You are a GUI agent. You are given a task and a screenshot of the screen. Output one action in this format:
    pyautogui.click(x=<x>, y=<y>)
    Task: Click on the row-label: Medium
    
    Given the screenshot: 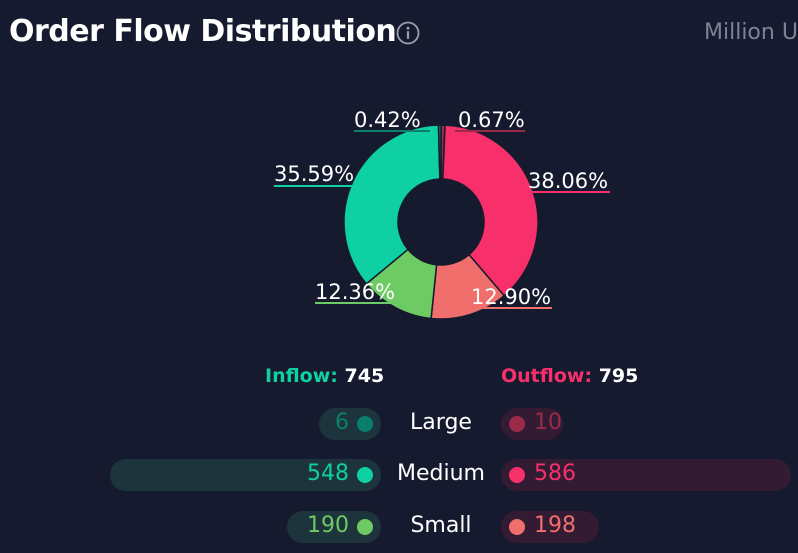 What is the action you would take?
    pyautogui.click(x=441, y=473)
    